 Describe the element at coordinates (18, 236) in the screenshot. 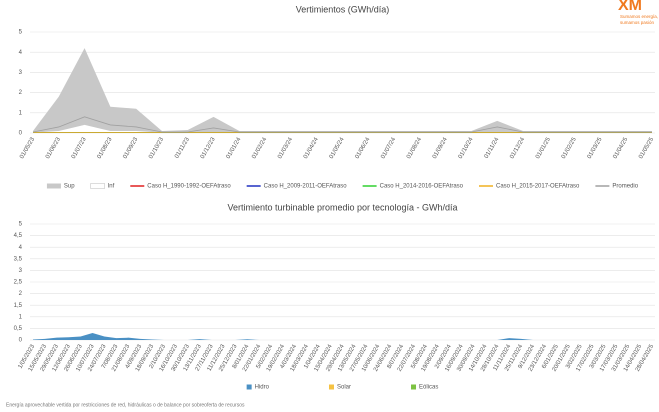

I see `y-tick-label: 4,5` at that location.